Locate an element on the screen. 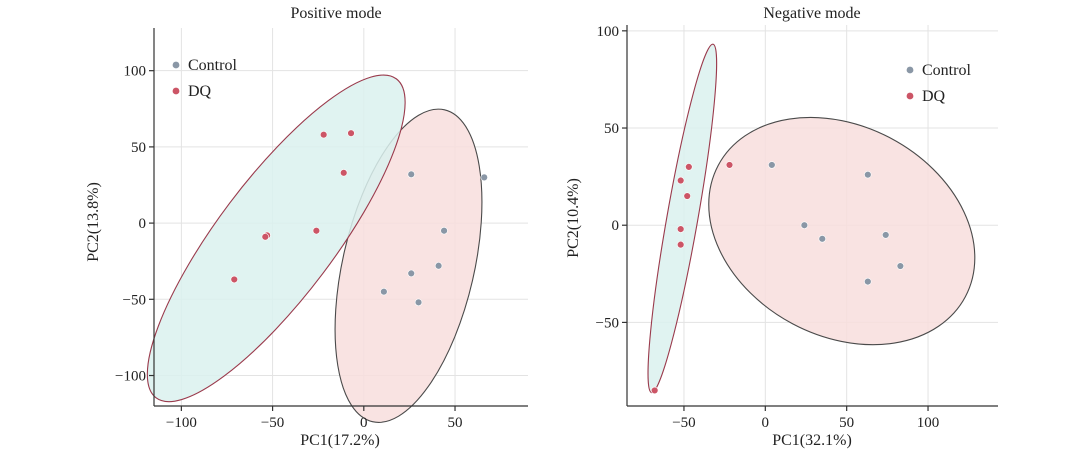 The height and width of the screenshot is (456, 1080). y-axis-label: PC2(10.4%) is located at coordinates (573, 218).